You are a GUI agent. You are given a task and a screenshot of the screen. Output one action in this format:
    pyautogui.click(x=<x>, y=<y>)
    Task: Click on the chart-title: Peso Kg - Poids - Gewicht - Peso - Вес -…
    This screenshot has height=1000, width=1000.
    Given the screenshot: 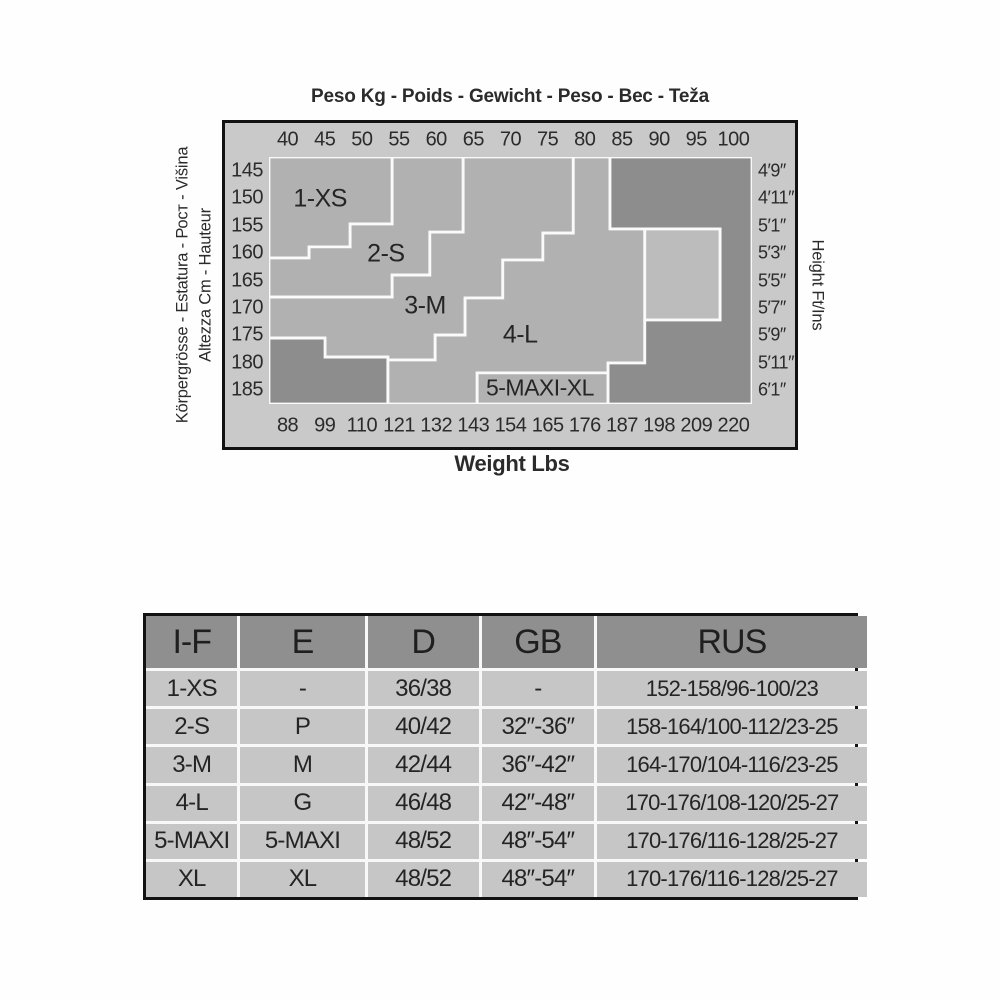 What is the action you would take?
    pyautogui.click(x=510, y=96)
    